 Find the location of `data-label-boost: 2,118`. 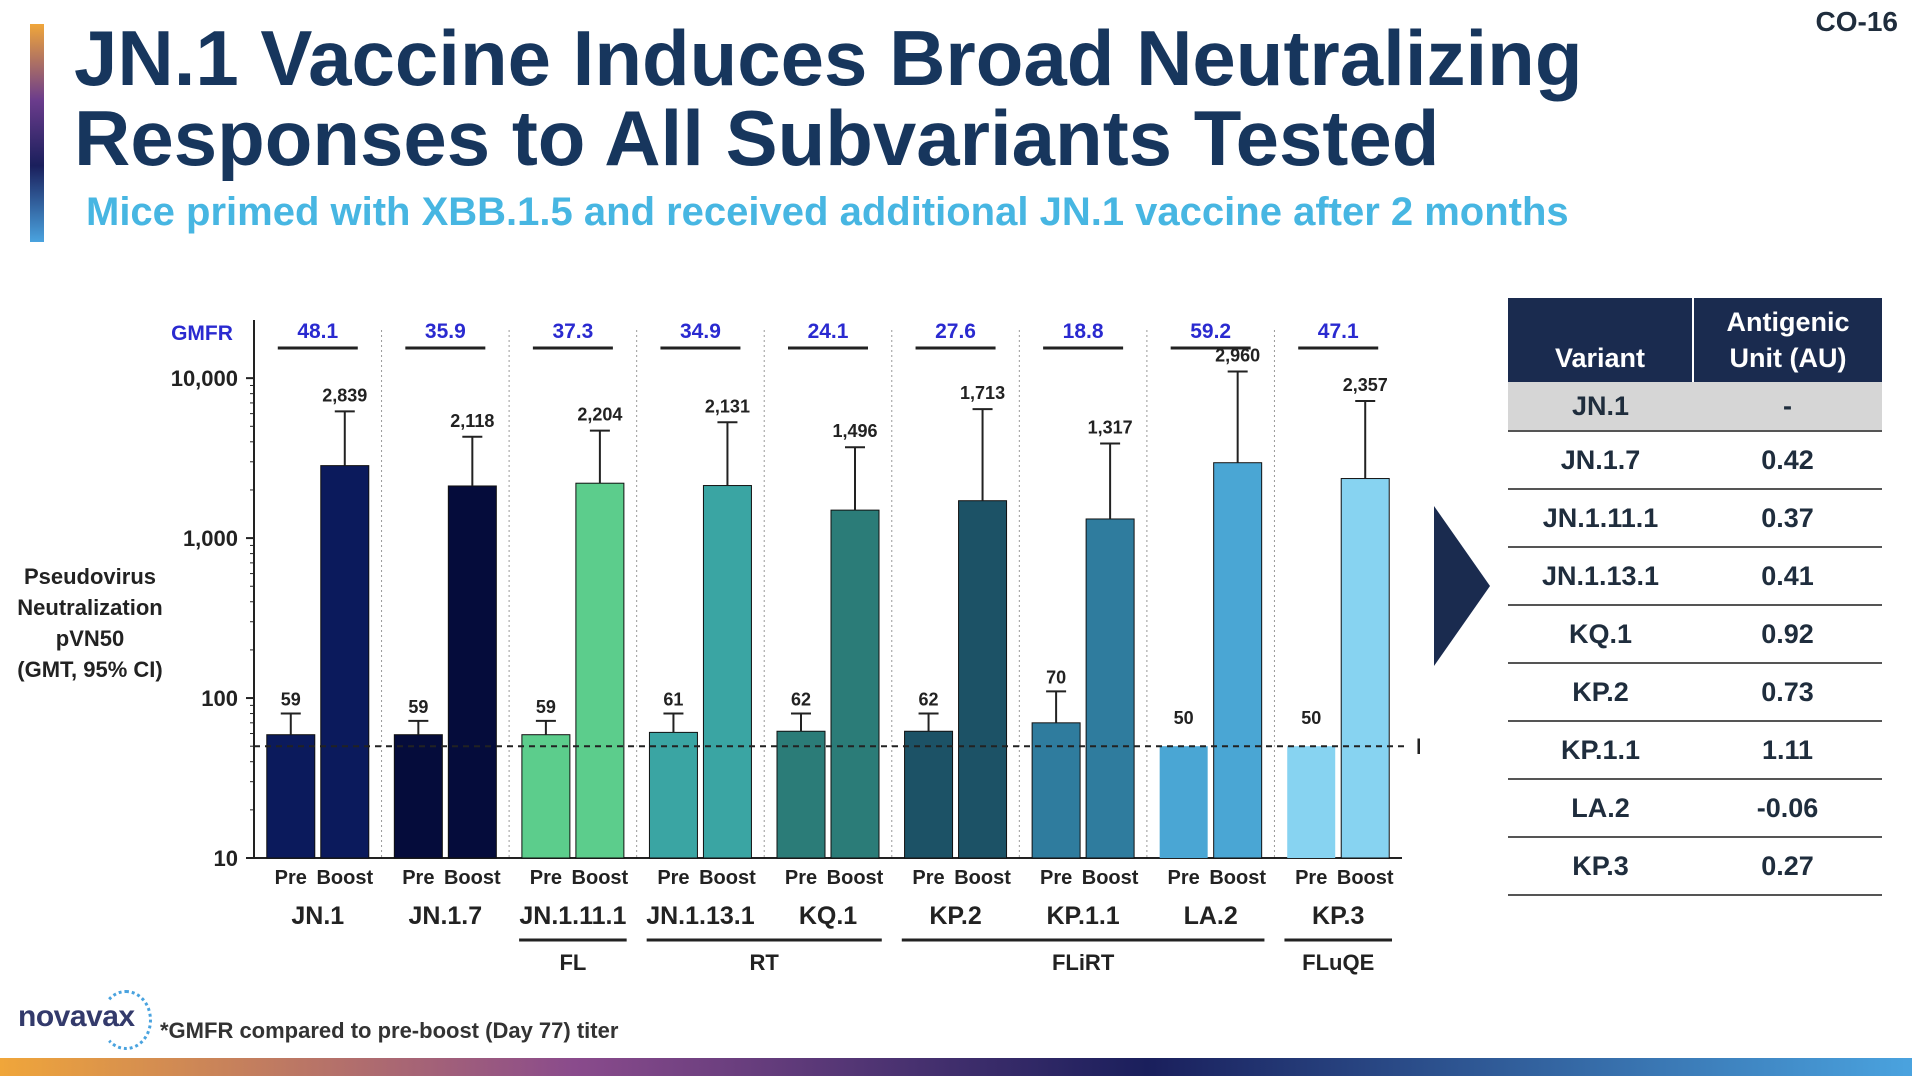

data-label-boost: 2,118 is located at coordinates (472, 421).